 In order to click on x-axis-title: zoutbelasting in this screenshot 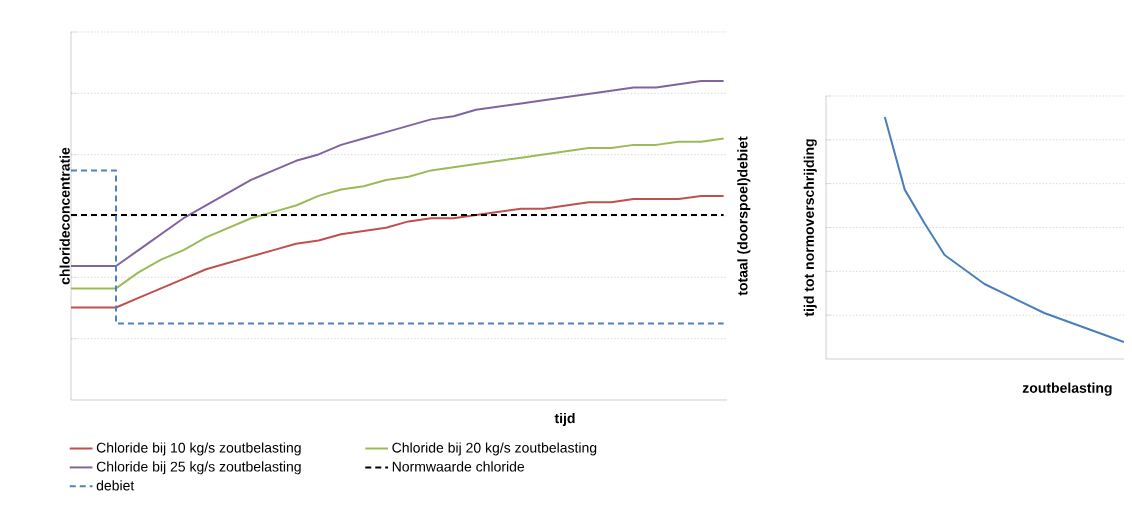, I will do `click(1067, 389)`.